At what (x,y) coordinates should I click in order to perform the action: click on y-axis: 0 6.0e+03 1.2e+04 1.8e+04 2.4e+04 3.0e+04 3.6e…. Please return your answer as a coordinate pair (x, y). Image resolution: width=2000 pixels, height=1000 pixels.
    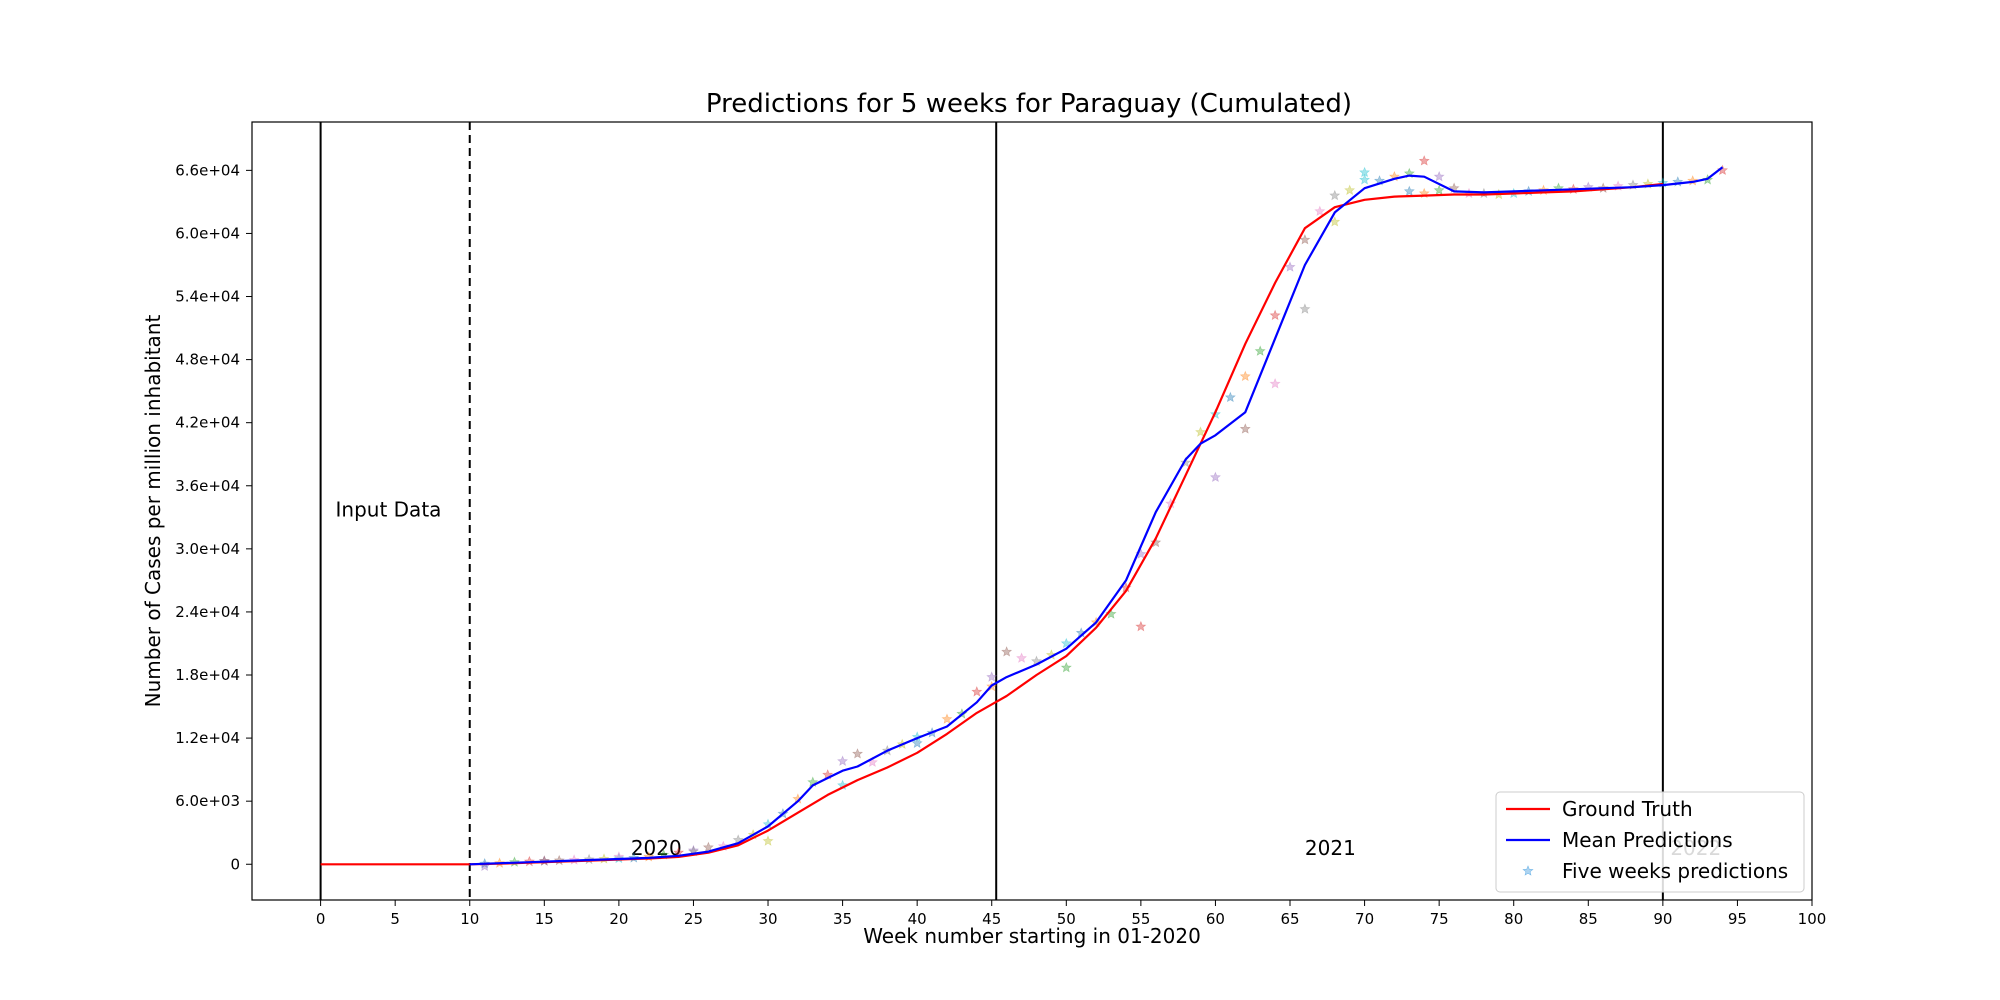
    Looking at the image, I should click on (213, 517).